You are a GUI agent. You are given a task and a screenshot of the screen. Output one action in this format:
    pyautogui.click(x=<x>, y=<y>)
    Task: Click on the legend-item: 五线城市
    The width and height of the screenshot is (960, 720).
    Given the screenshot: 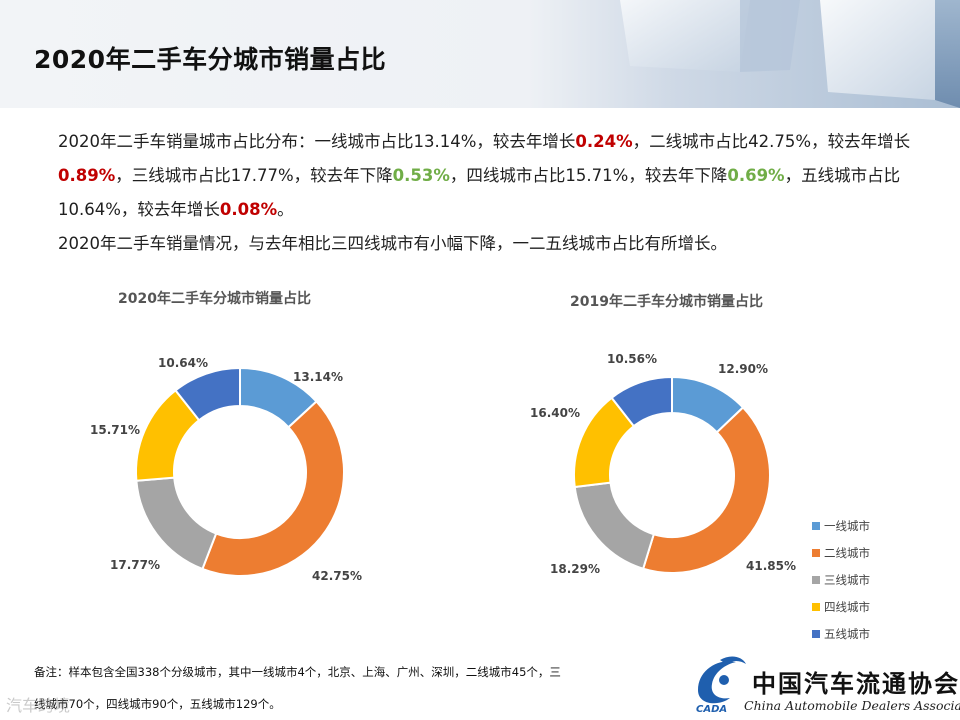 What is the action you would take?
    pyautogui.click(x=841, y=633)
    